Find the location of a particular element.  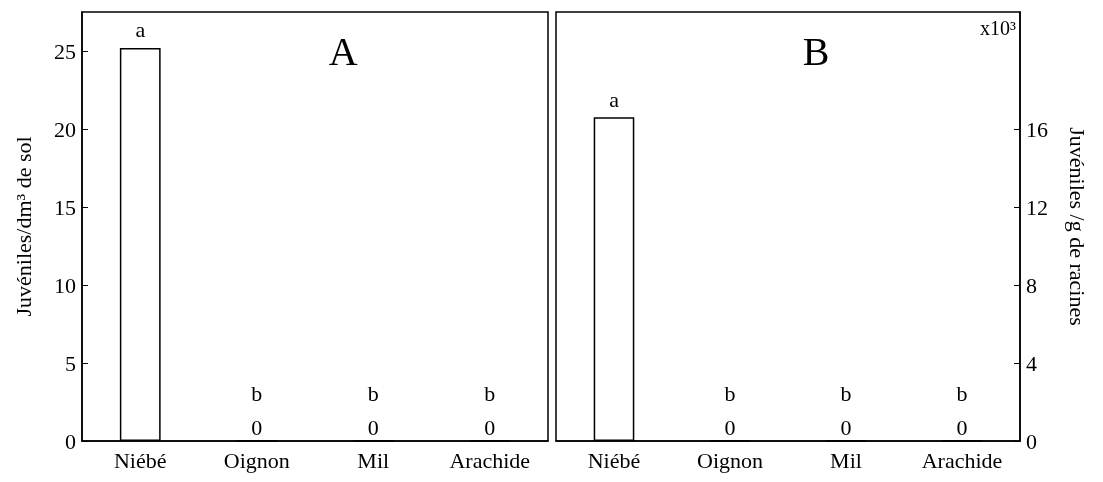

y-tick-label: 10 is located at coordinates (65, 285).